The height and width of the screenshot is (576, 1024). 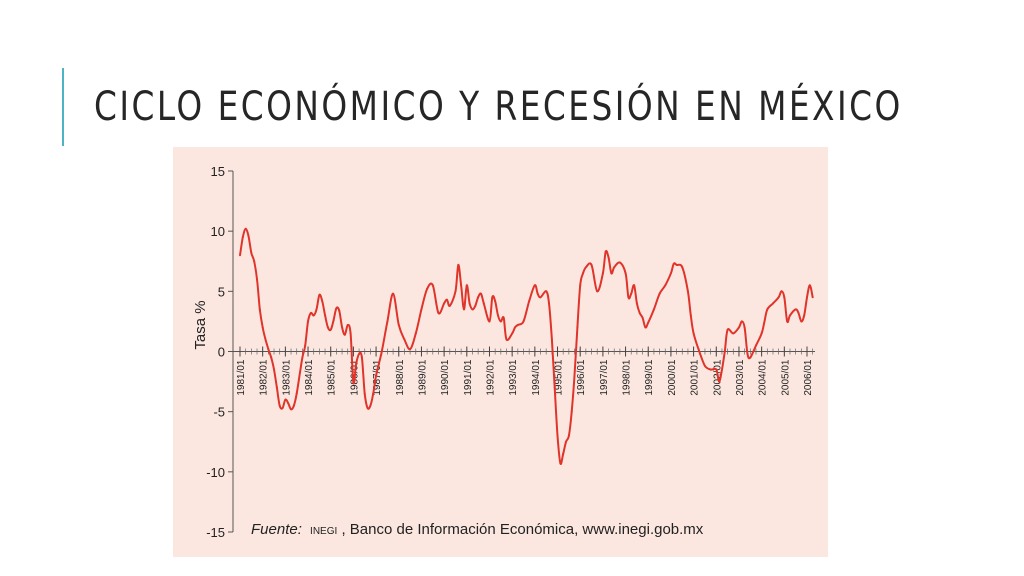 What do you see at coordinates (63, 107) in the screenshot?
I see `title-accent-bar` at bounding box center [63, 107].